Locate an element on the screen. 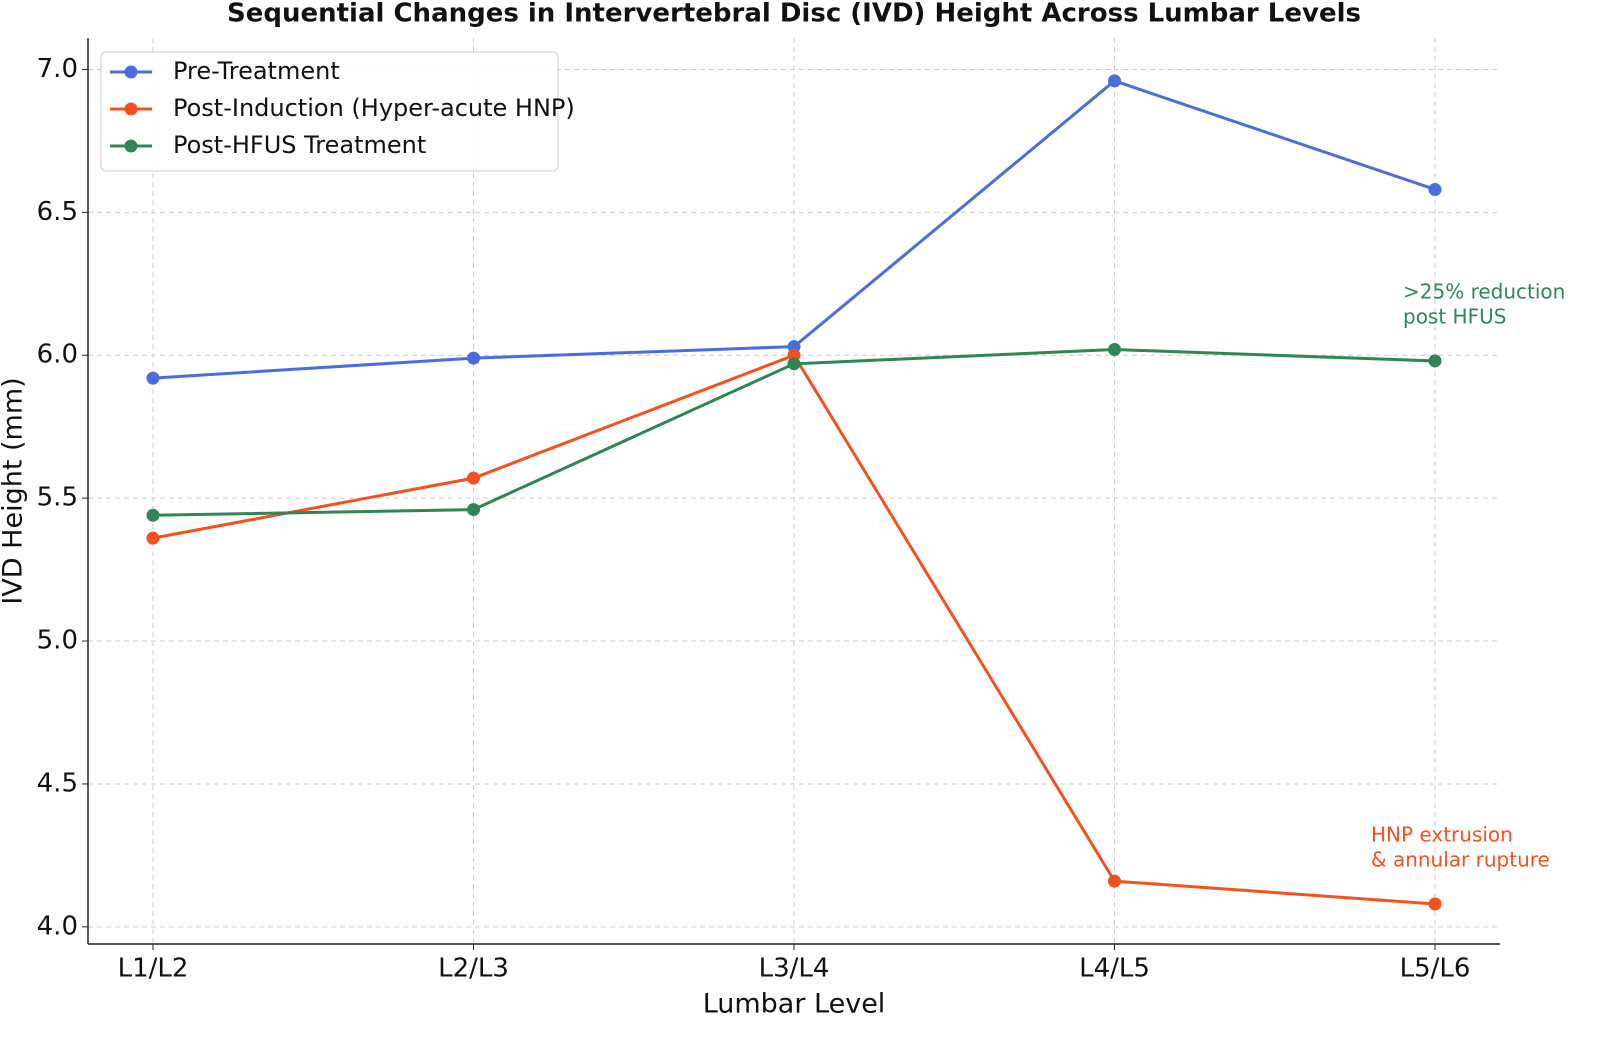  legend-label: Post-HFUS Treatment is located at coordinates (299, 145).